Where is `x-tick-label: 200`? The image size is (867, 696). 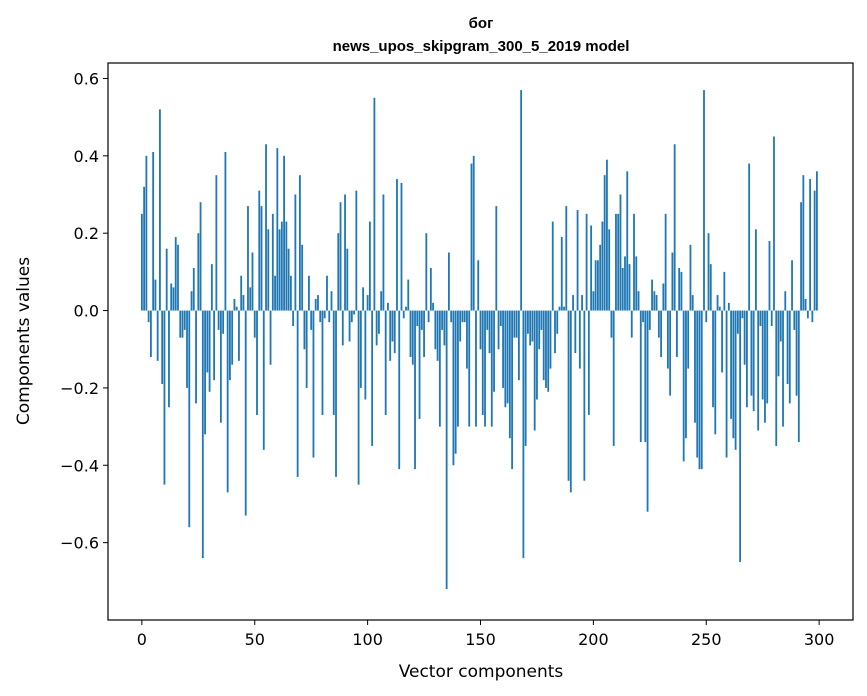
x-tick-label: 200 is located at coordinates (593, 639).